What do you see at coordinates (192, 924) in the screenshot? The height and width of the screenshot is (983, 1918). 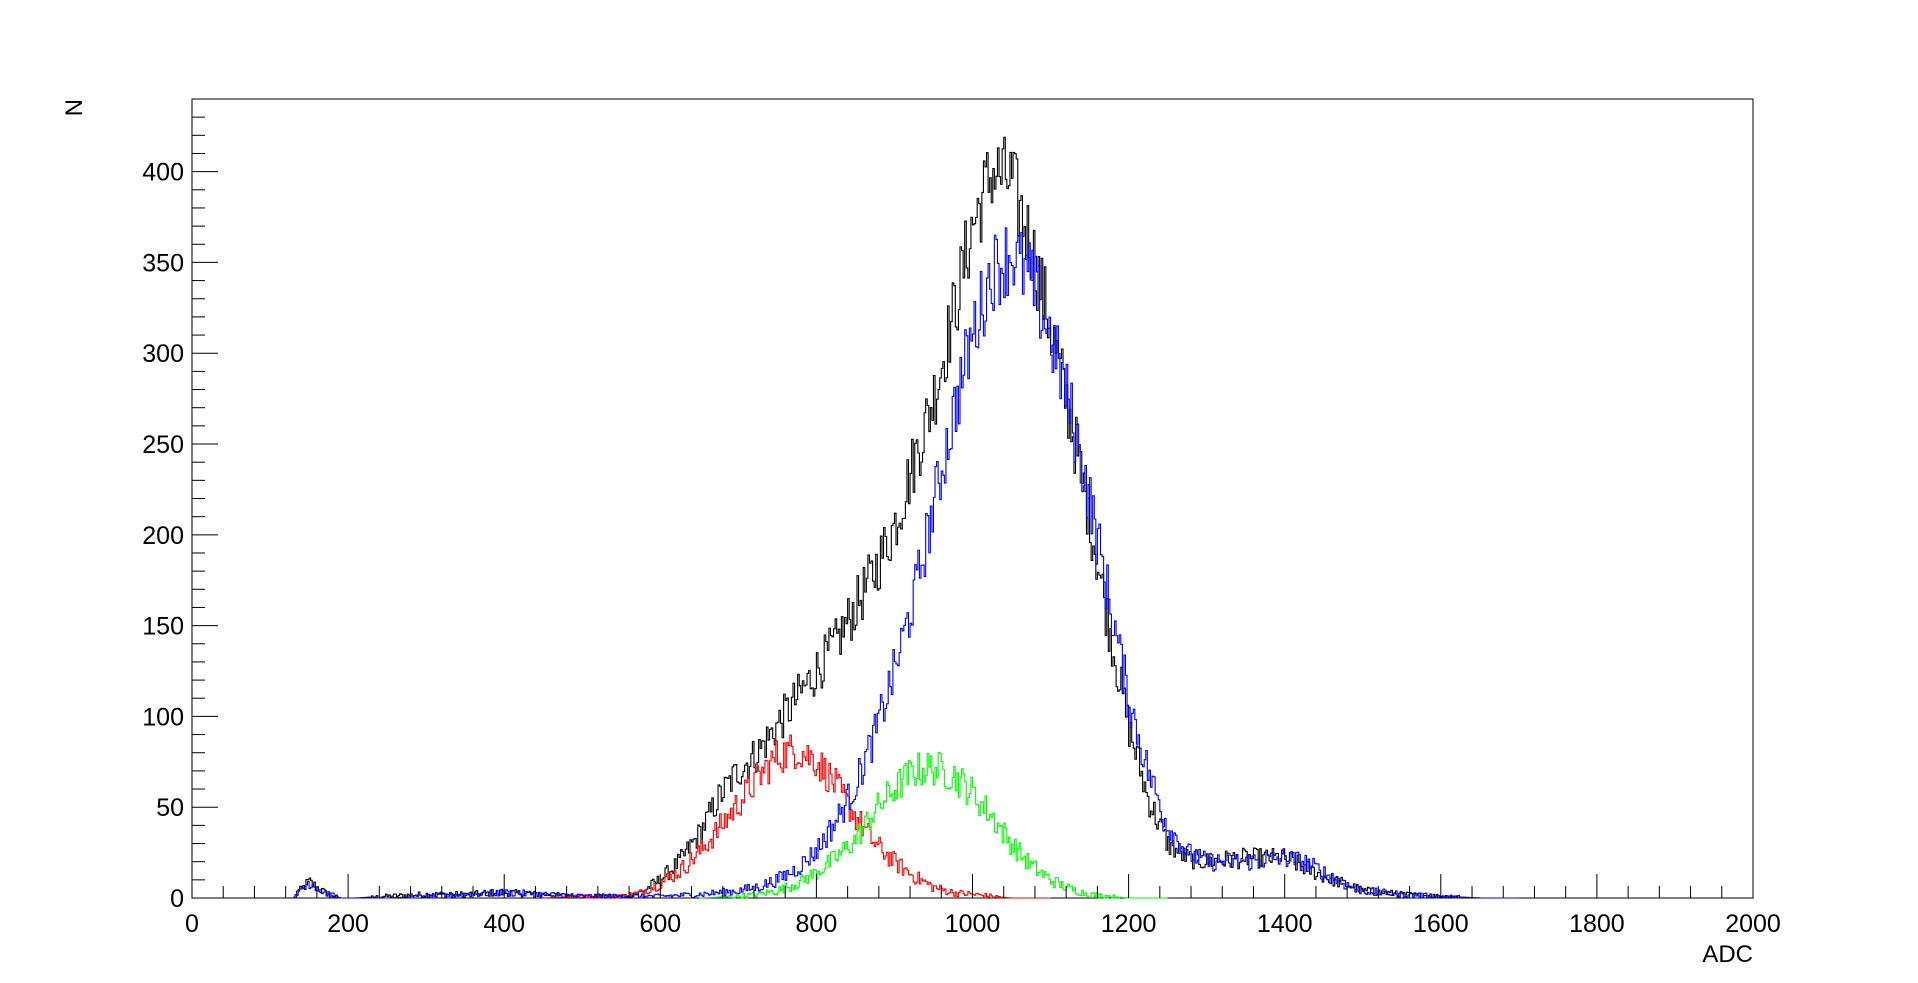 I see `x-tick-label: 0` at bounding box center [192, 924].